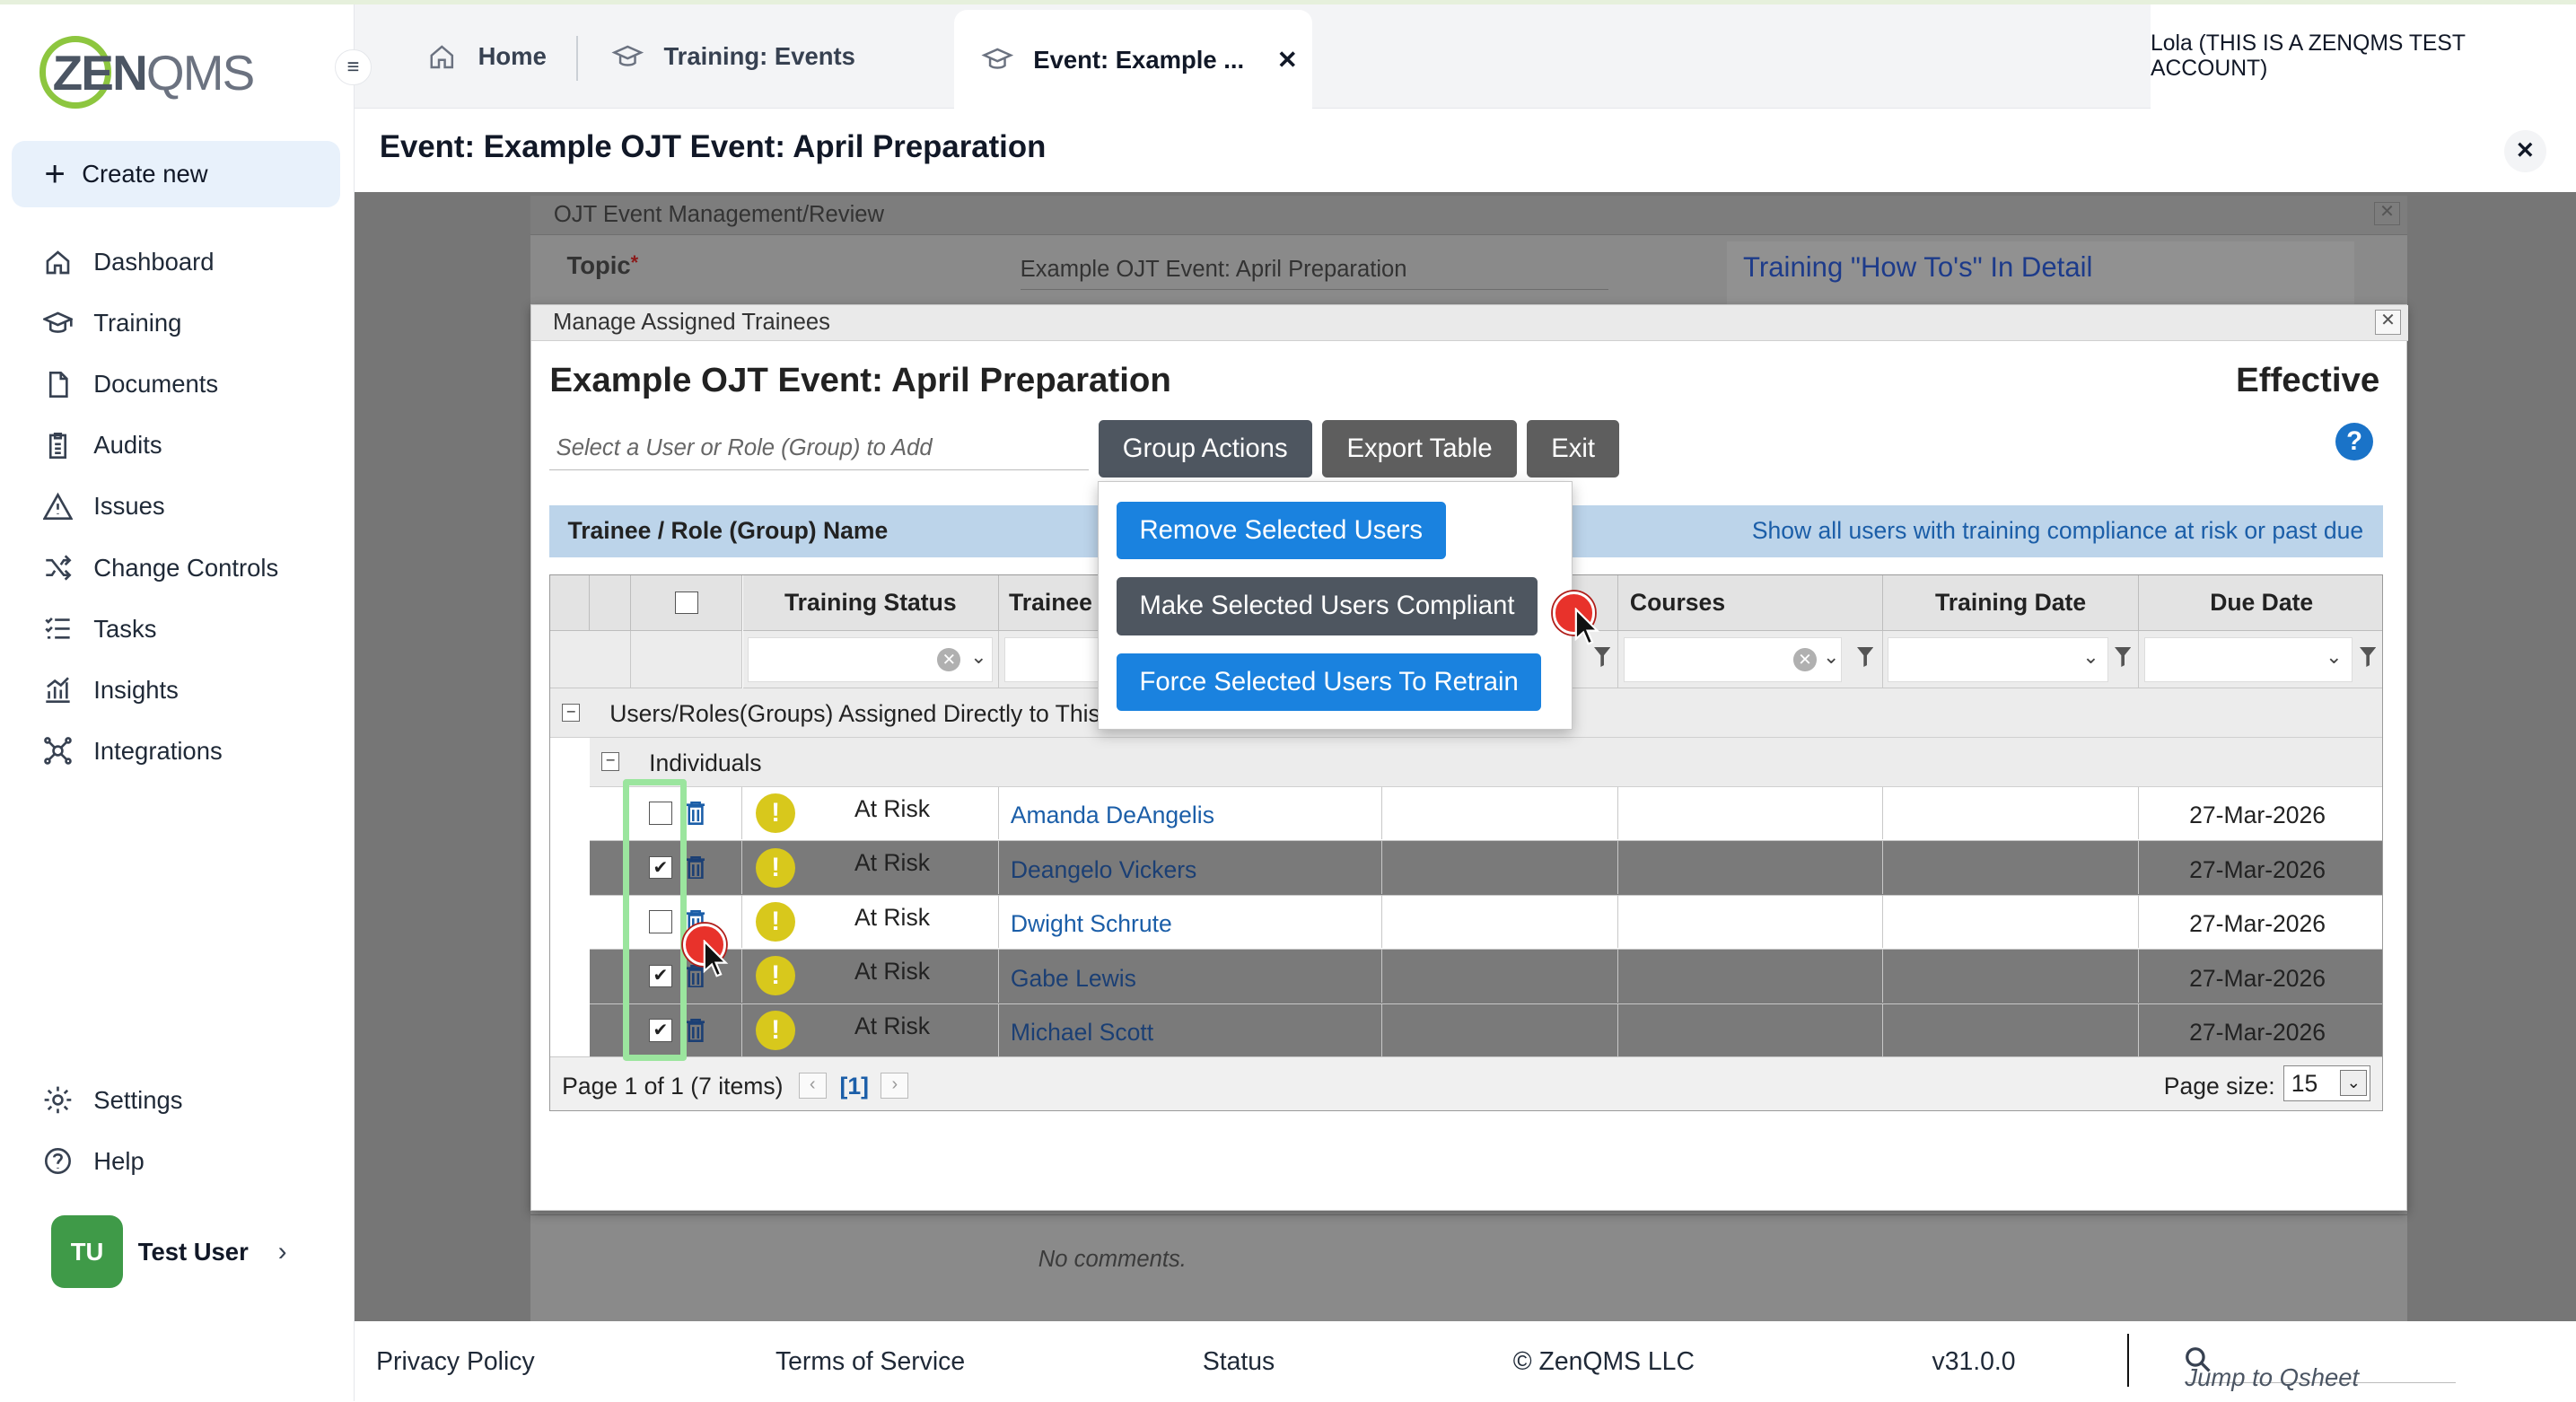  What do you see at coordinates (1486, 1031) in the screenshot?
I see `table-row: ✔ ! At Risk Michael Scott 27-Mar-2026` at bounding box center [1486, 1031].